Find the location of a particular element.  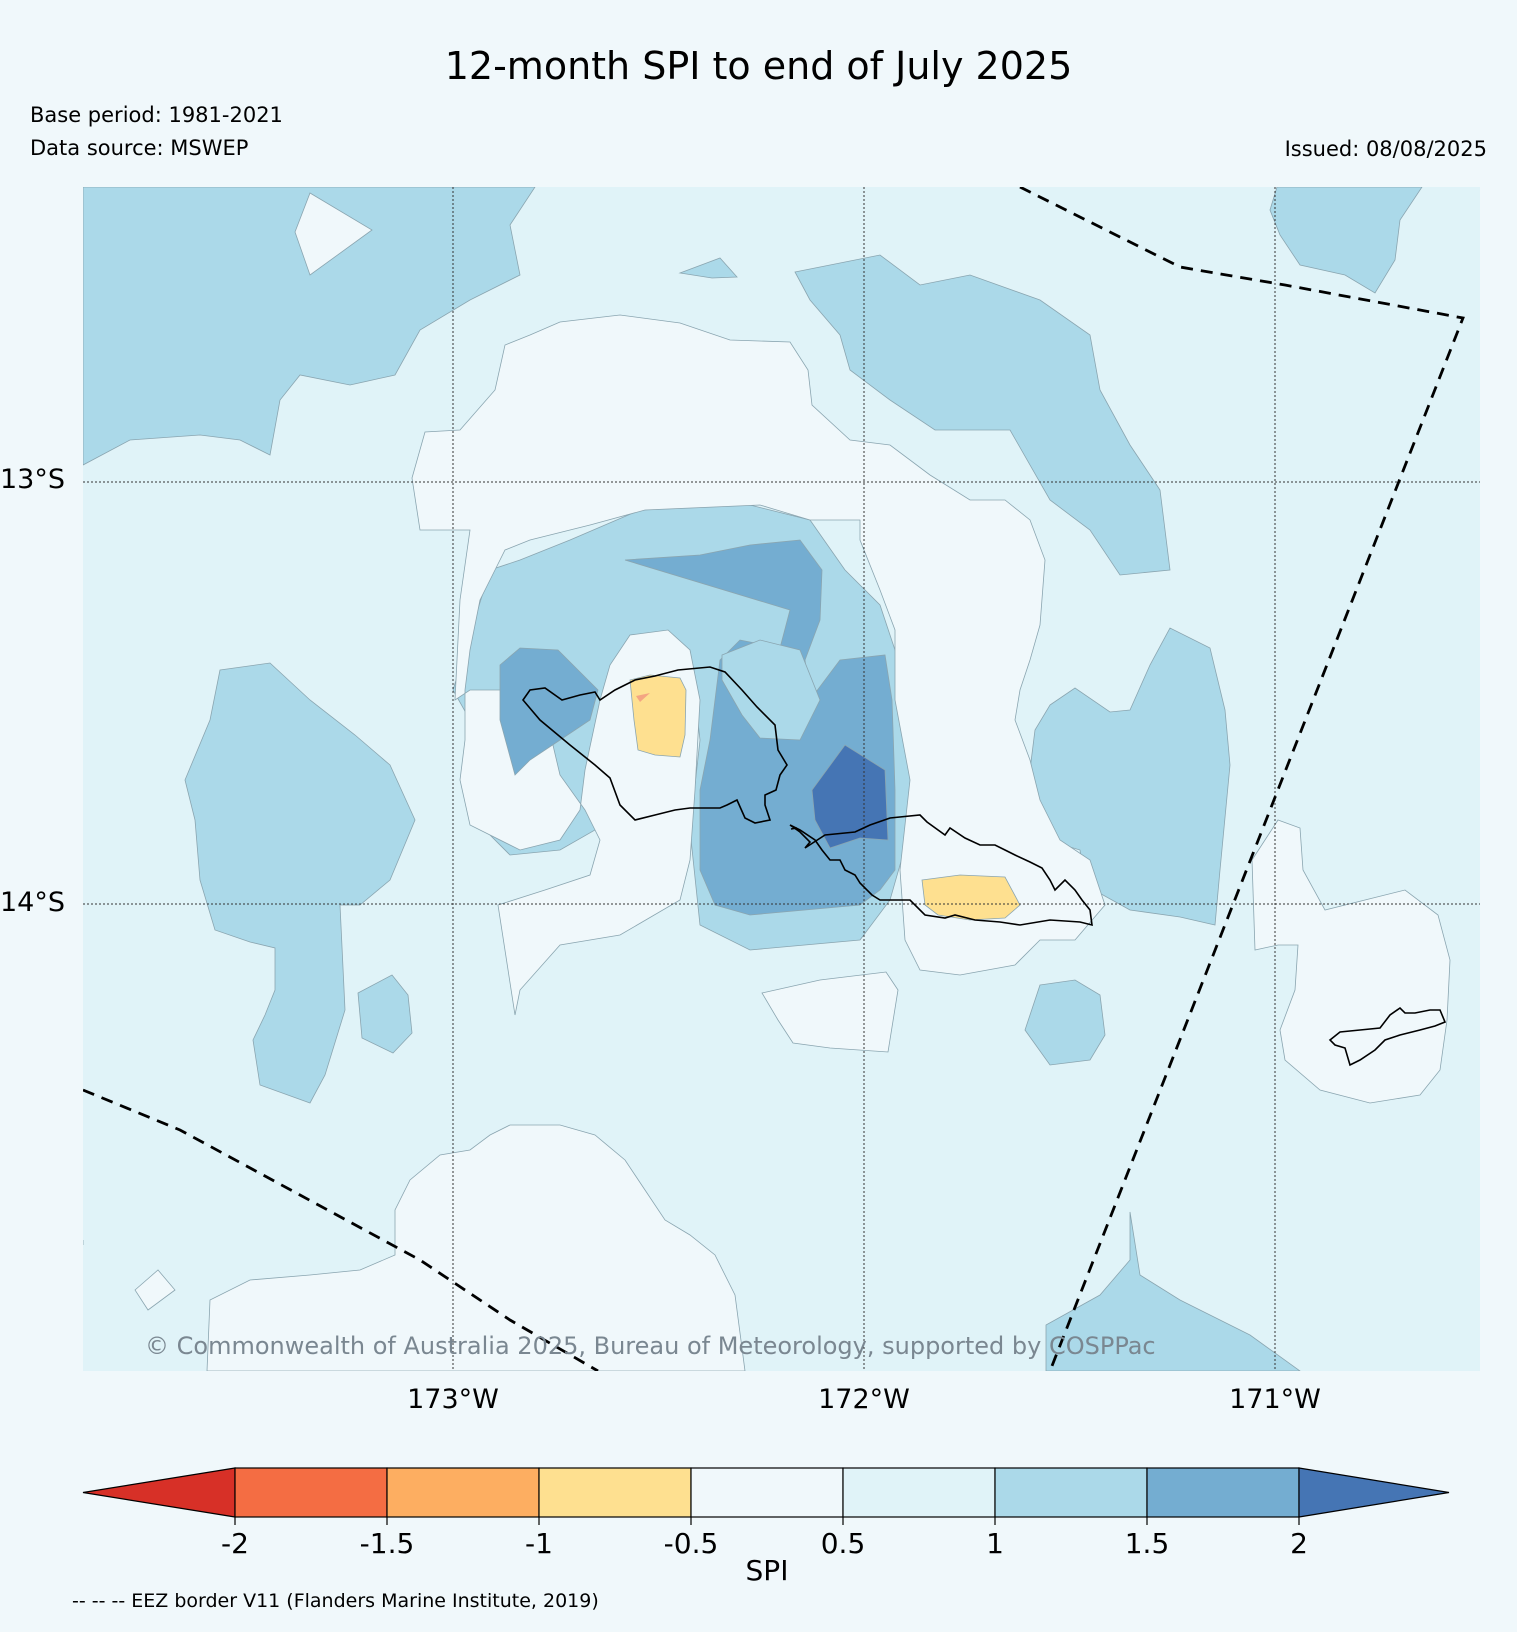

colorbar-tick-label: 1.5 is located at coordinates (1147, 1543).